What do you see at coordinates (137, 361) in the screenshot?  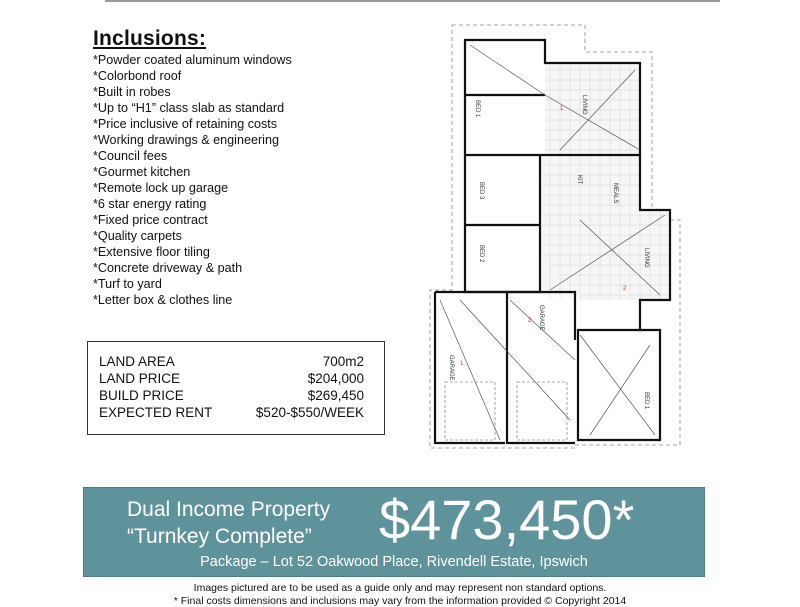 I see `fact-label: LAND AREA` at bounding box center [137, 361].